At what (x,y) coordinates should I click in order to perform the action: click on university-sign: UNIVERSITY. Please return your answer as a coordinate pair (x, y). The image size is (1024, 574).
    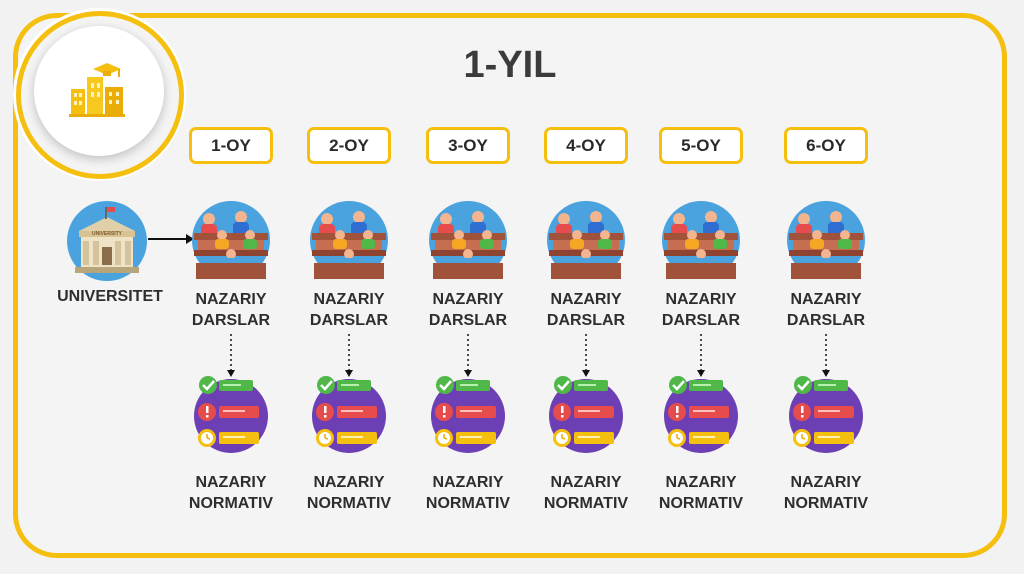
    Looking at the image, I should click on (107, 234).